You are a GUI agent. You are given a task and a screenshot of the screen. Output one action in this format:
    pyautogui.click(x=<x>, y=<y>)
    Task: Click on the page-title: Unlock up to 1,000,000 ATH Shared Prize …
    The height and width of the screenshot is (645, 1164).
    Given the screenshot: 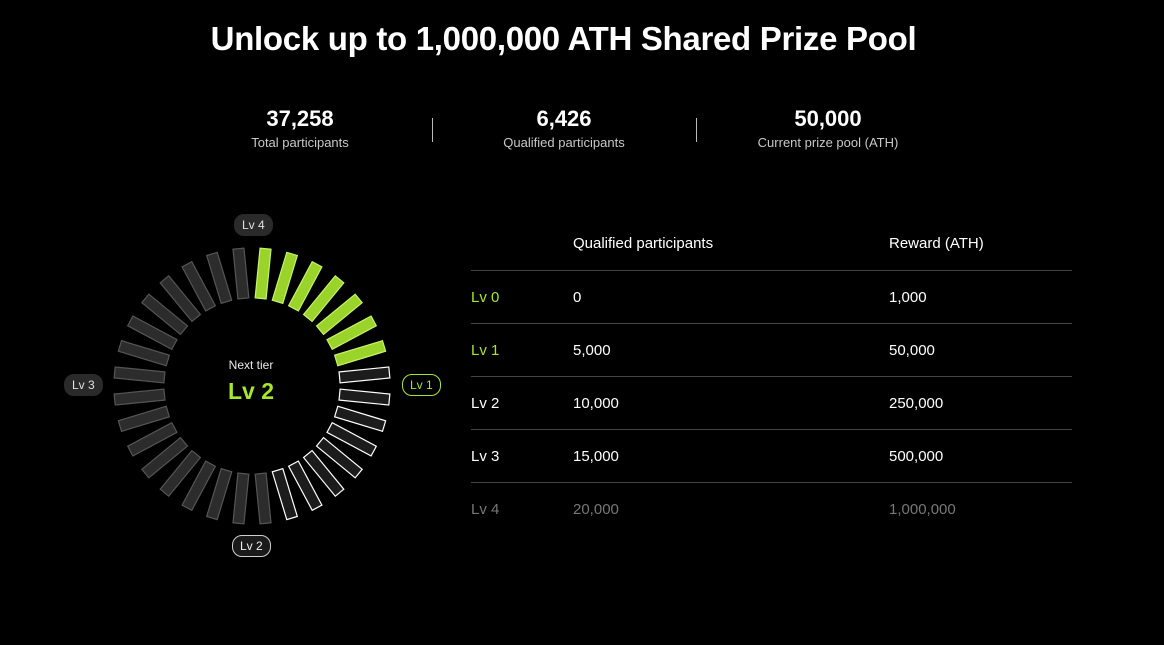 What is the action you would take?
    pyautogui.click(x=563, y=38)
    